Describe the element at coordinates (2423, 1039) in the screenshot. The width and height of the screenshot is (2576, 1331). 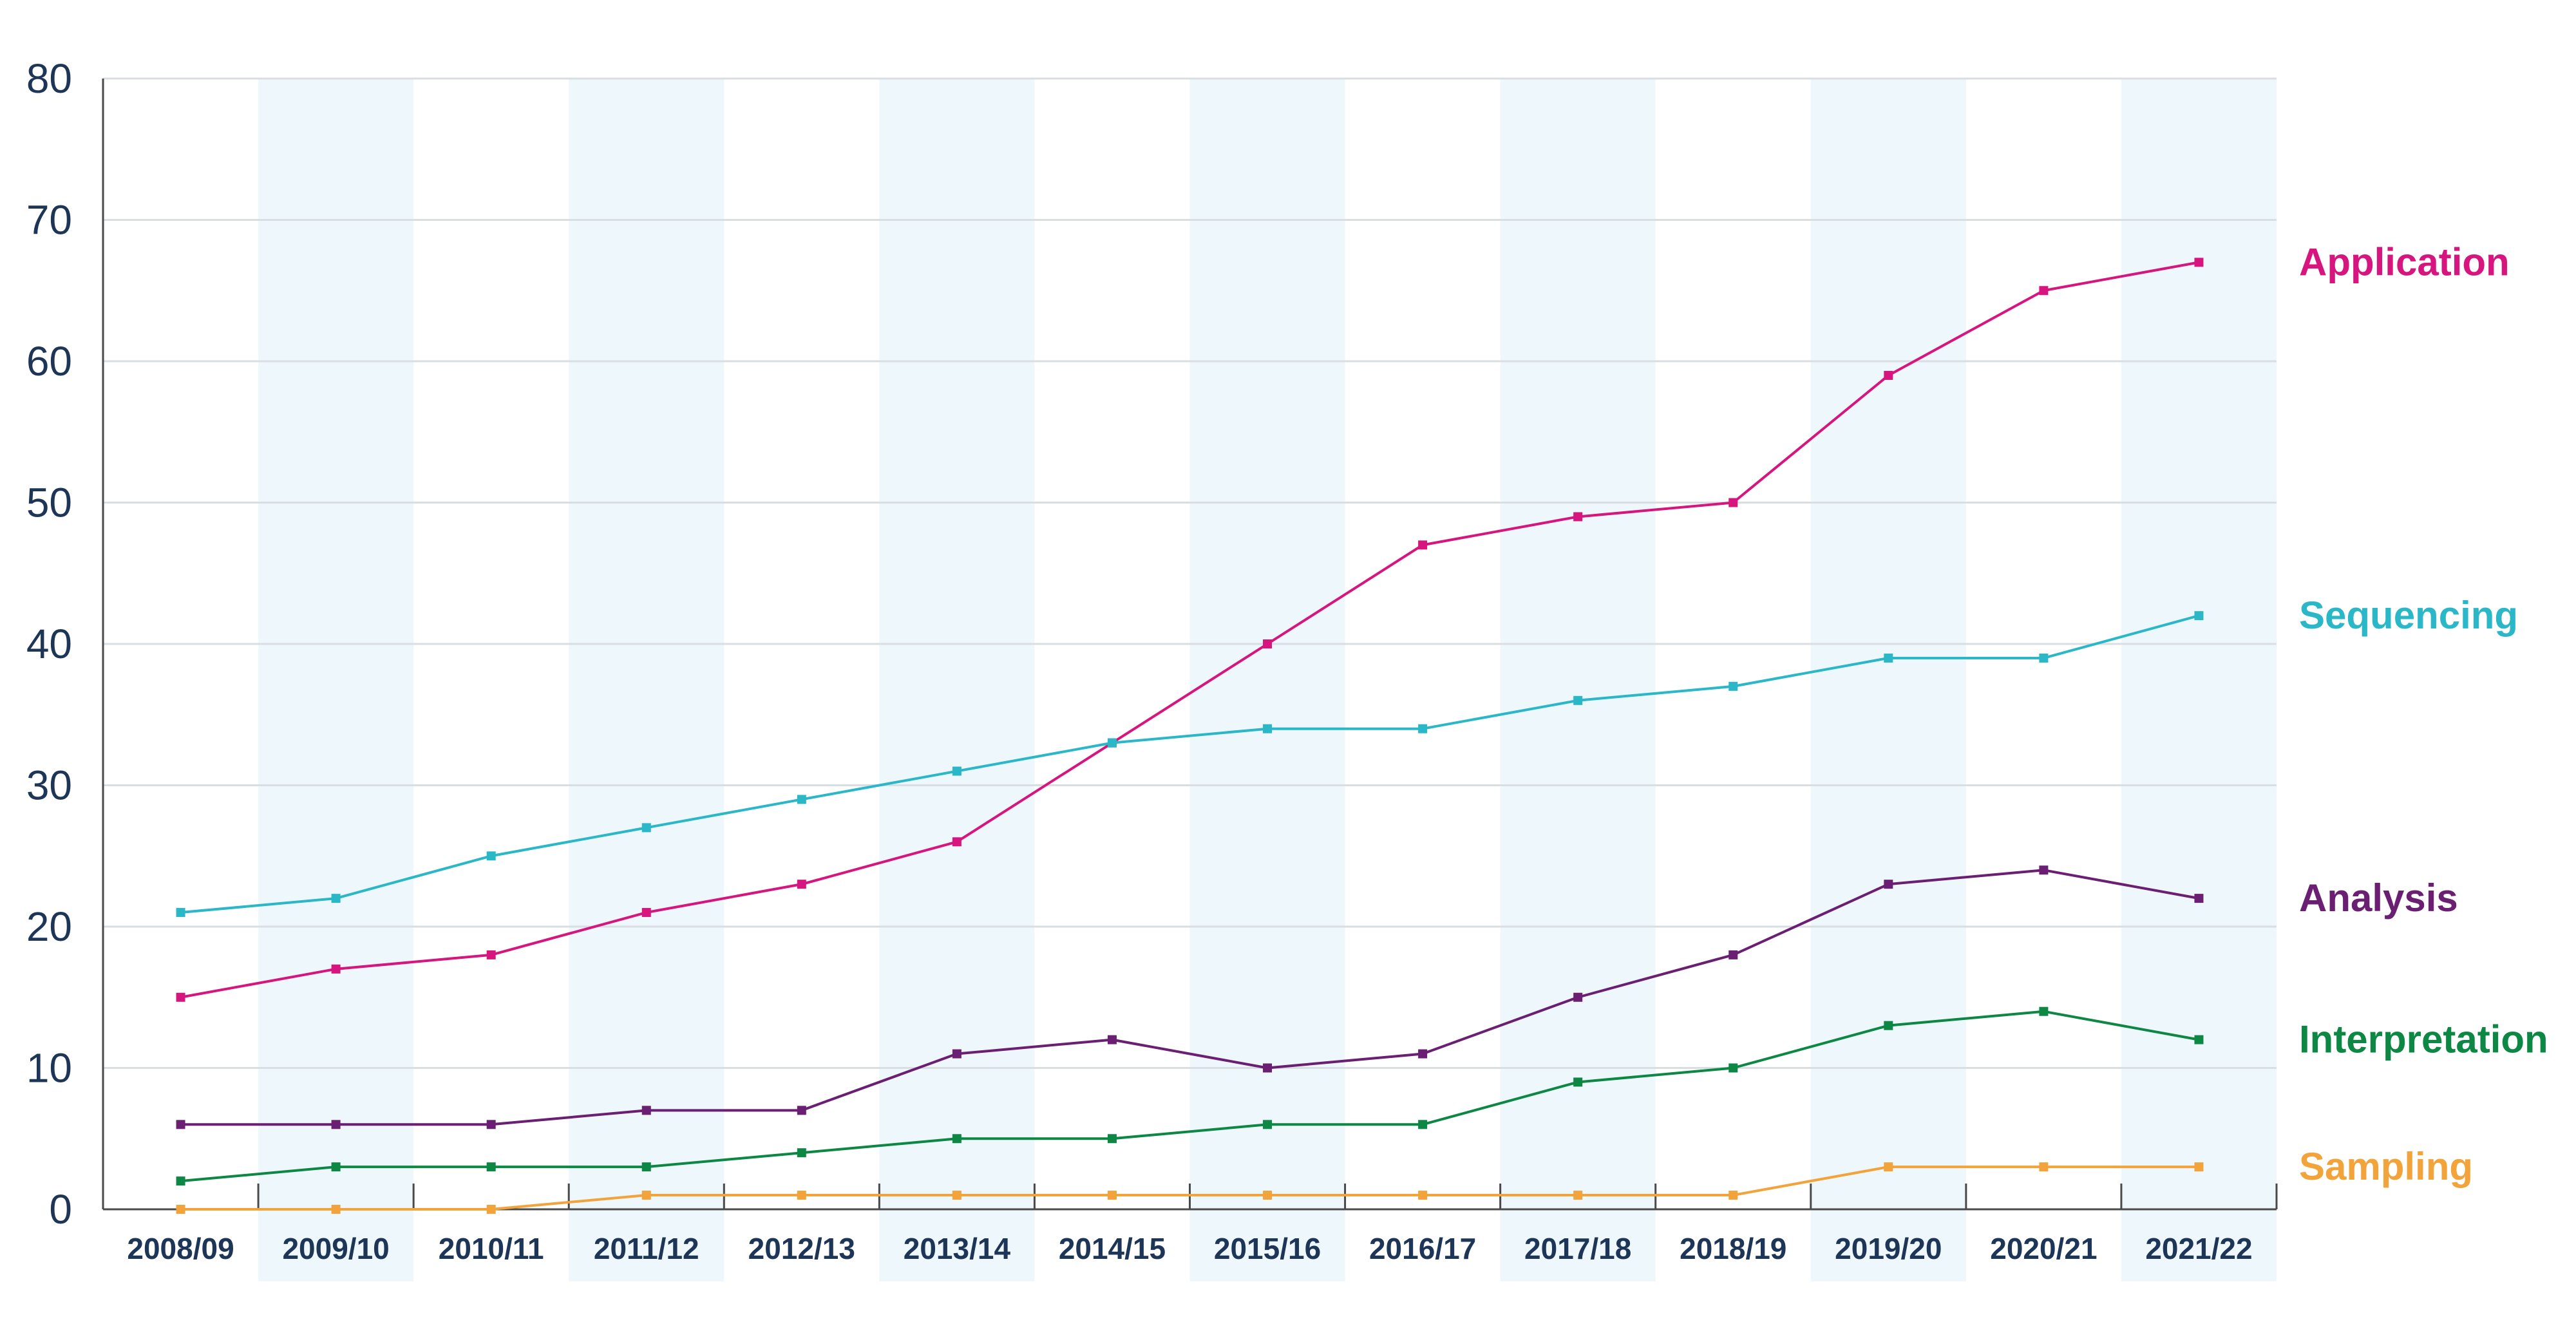
I see `series-label-interpretation: Interpretation` at that location.